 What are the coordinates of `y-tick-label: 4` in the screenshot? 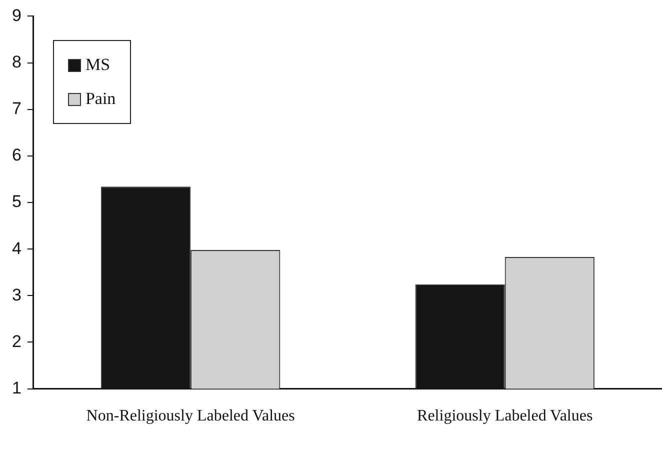 It's located at (17, 248).